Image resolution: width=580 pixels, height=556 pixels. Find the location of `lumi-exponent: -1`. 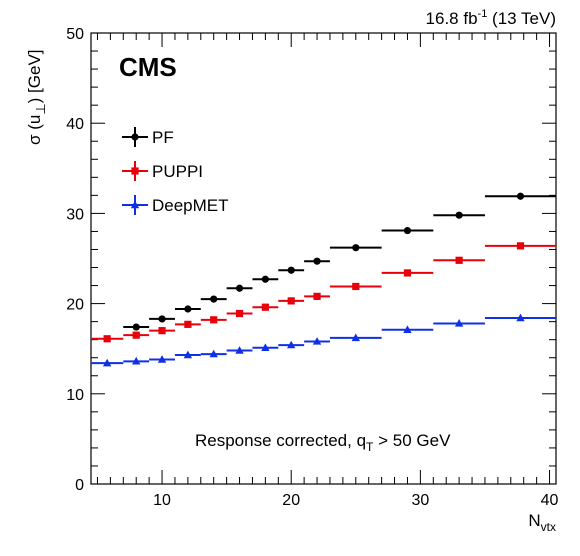

lumi-exponent: -1 is located at coordinates (483, 14).